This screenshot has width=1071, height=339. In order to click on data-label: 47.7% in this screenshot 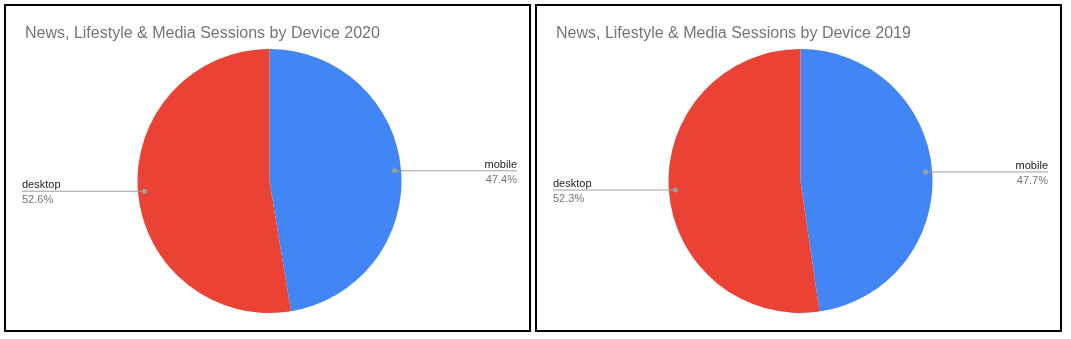, I will do `click(1032, 179)`.